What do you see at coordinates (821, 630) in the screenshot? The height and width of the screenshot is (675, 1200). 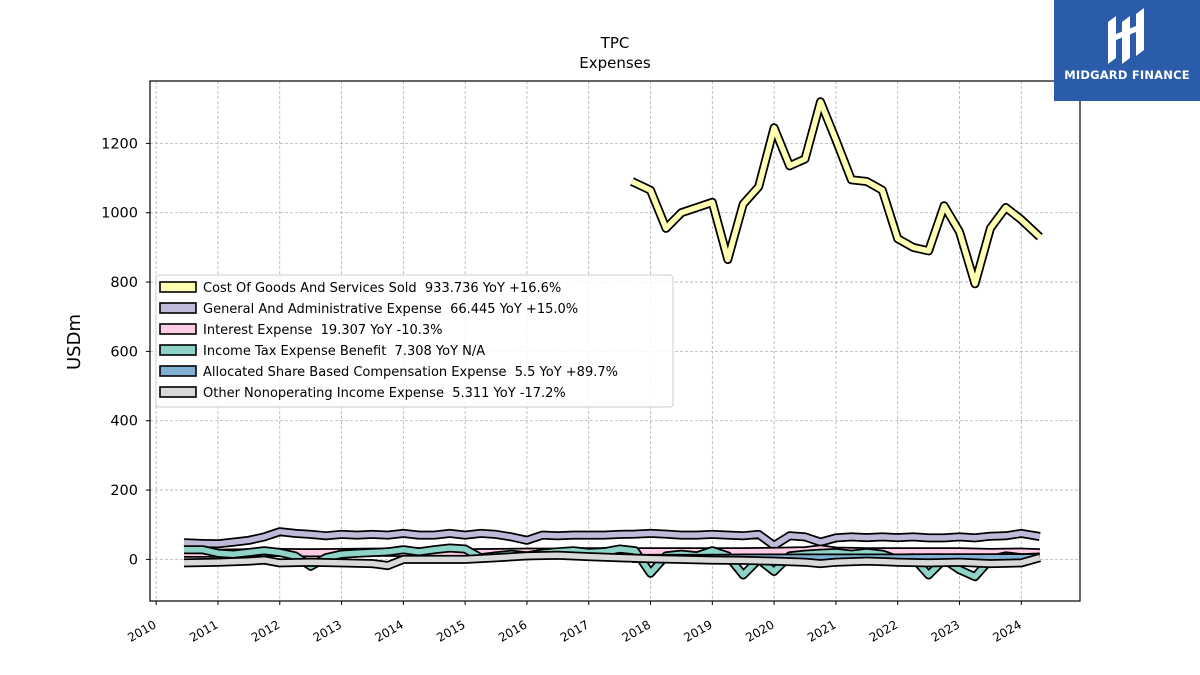 I see `x-tick-label: 2021` at bounding box center [821, 630].